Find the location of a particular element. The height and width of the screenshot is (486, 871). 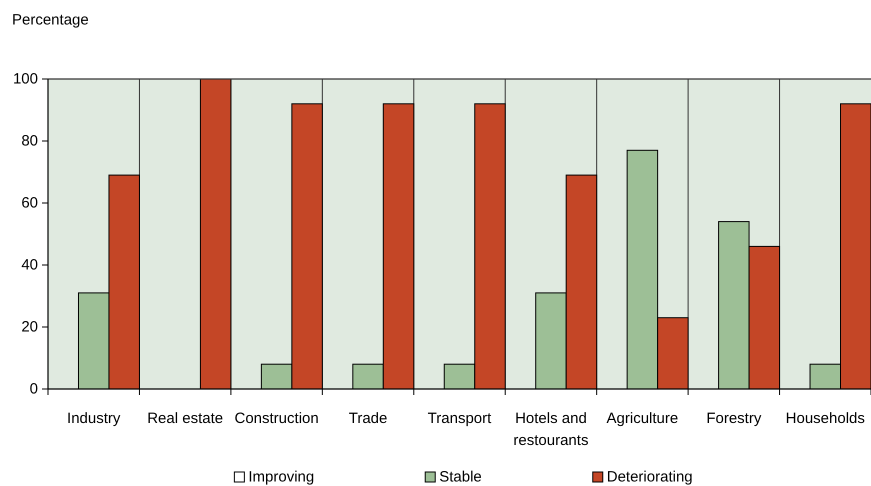

y-tick-label: 0 is located at coordinates (34, 389).